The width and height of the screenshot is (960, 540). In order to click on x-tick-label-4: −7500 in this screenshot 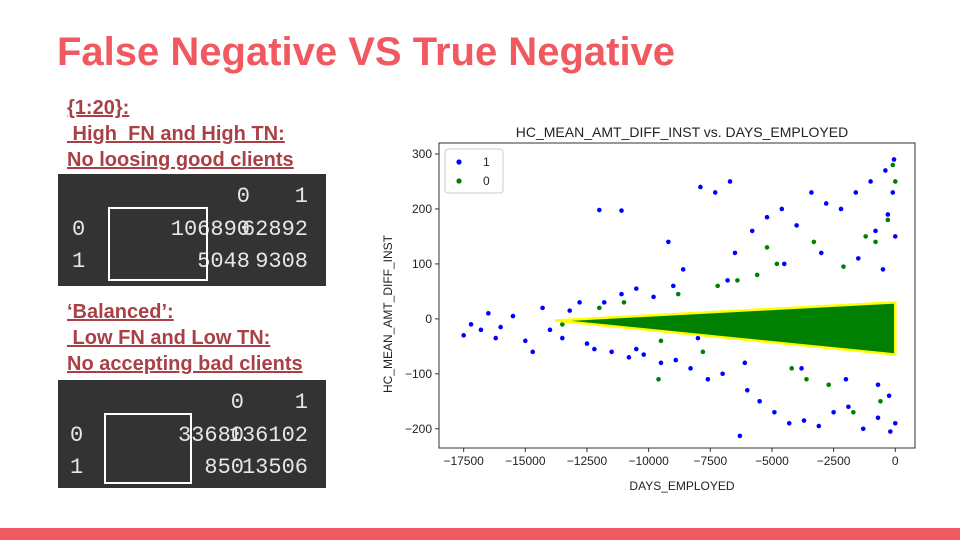, I will do `click(710, 461)`.